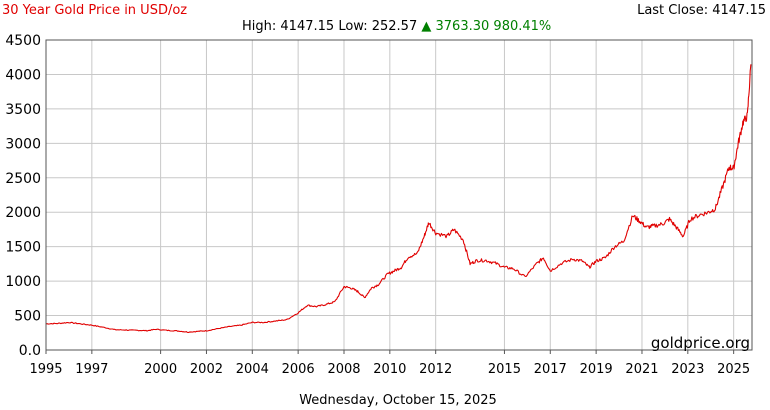  I want to click on y-tick-label: 3500, so click(23, 110).